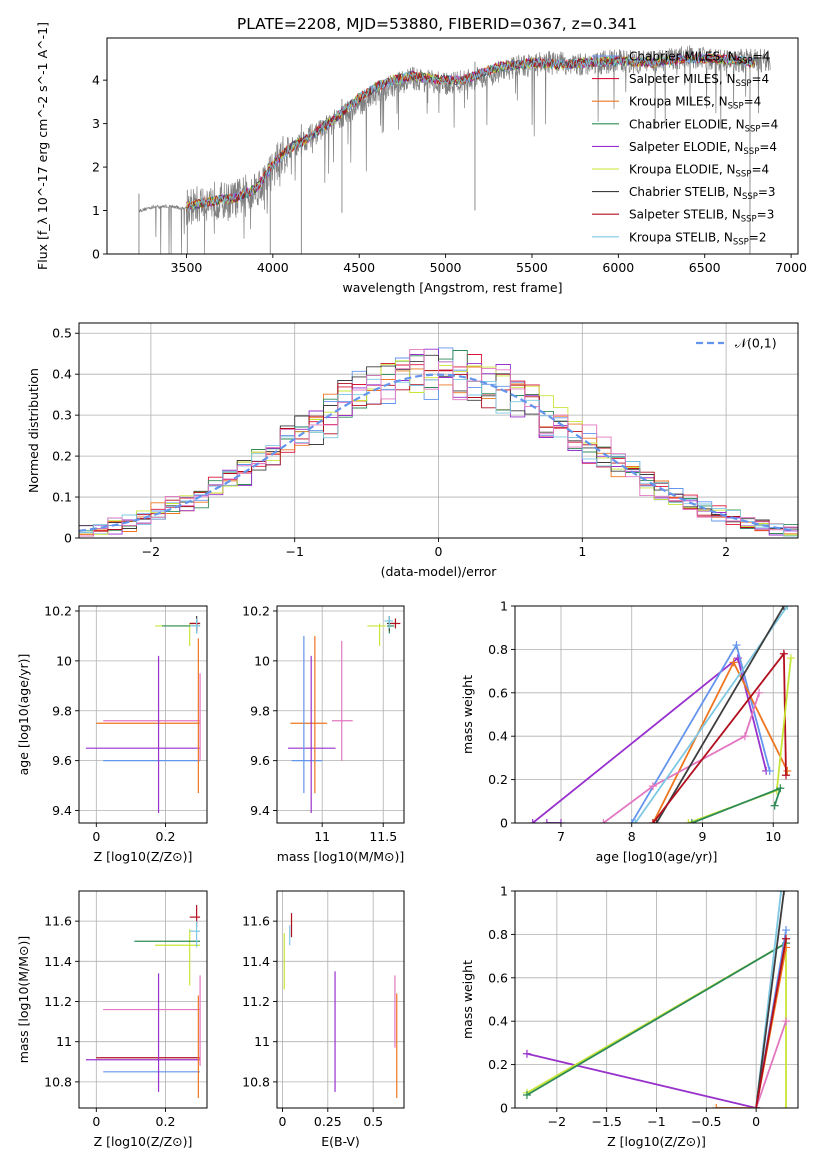 Image resolution: width=819 pixels, height=1170 pixels. What do you see at coordinates (702, 193) in the screenshot?
I see `legend-entry: Chabrier STELIB, NSSP=3` at bounding box center [702, 193].